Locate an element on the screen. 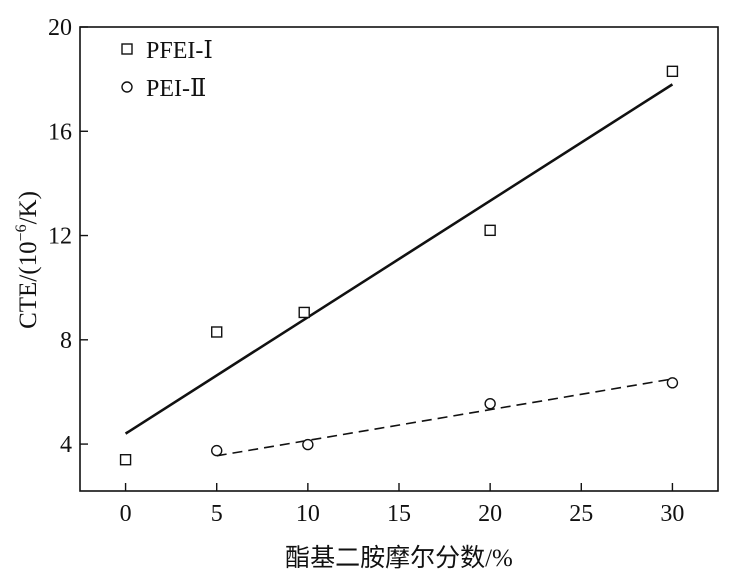 This screenshot has height=579, width=731. y-tick-label: 20 is located at coordinates (60, 28).